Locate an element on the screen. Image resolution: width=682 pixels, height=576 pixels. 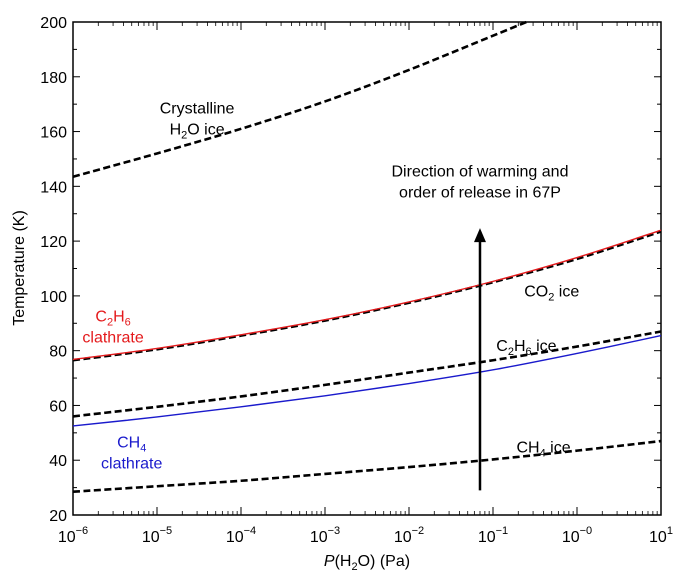
x-tick-label: 10⁻⁶ is located at coordinates (73, 535).